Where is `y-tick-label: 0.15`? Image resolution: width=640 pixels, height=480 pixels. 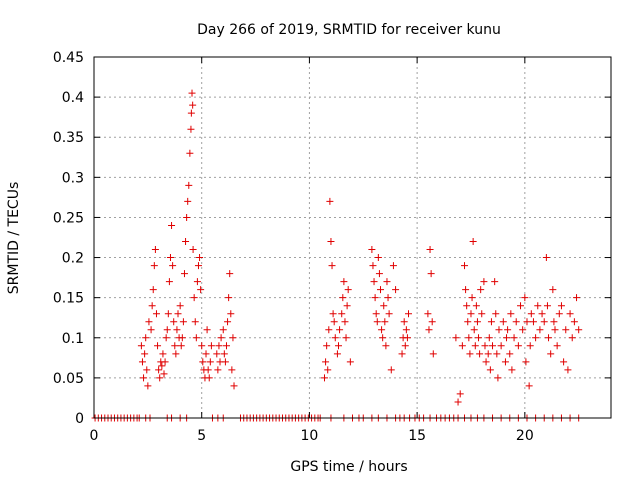
y-tick-label: 0.15 is located at coordinates (68, 299).